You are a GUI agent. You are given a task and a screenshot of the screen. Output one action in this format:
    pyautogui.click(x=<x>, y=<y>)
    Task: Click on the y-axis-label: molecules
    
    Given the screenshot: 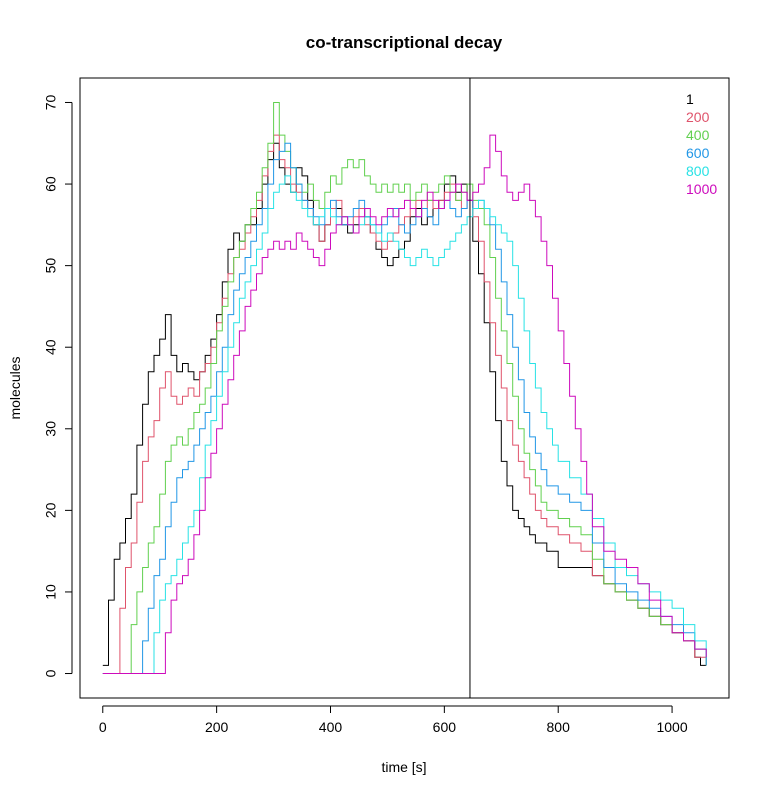 What is the action you would take?
    pyautogui.click(x=15, y=387)
    